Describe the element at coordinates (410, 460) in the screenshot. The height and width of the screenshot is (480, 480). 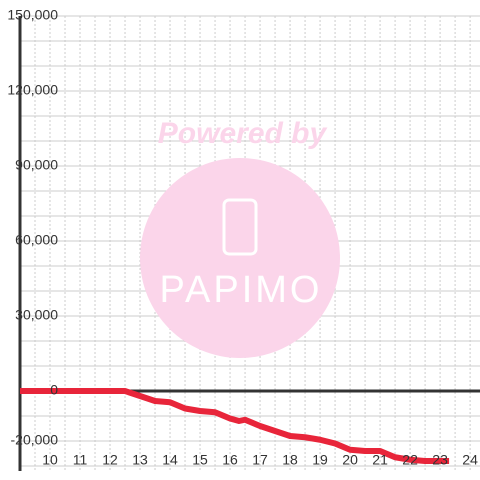
I see `x-tick-label: 22` at that location.